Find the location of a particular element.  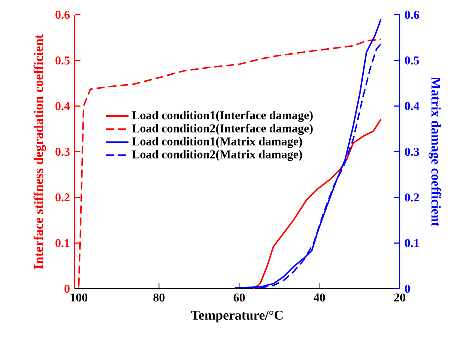

legend-label: Load condition1(Interface damage) is located at coordinates (222, 116).